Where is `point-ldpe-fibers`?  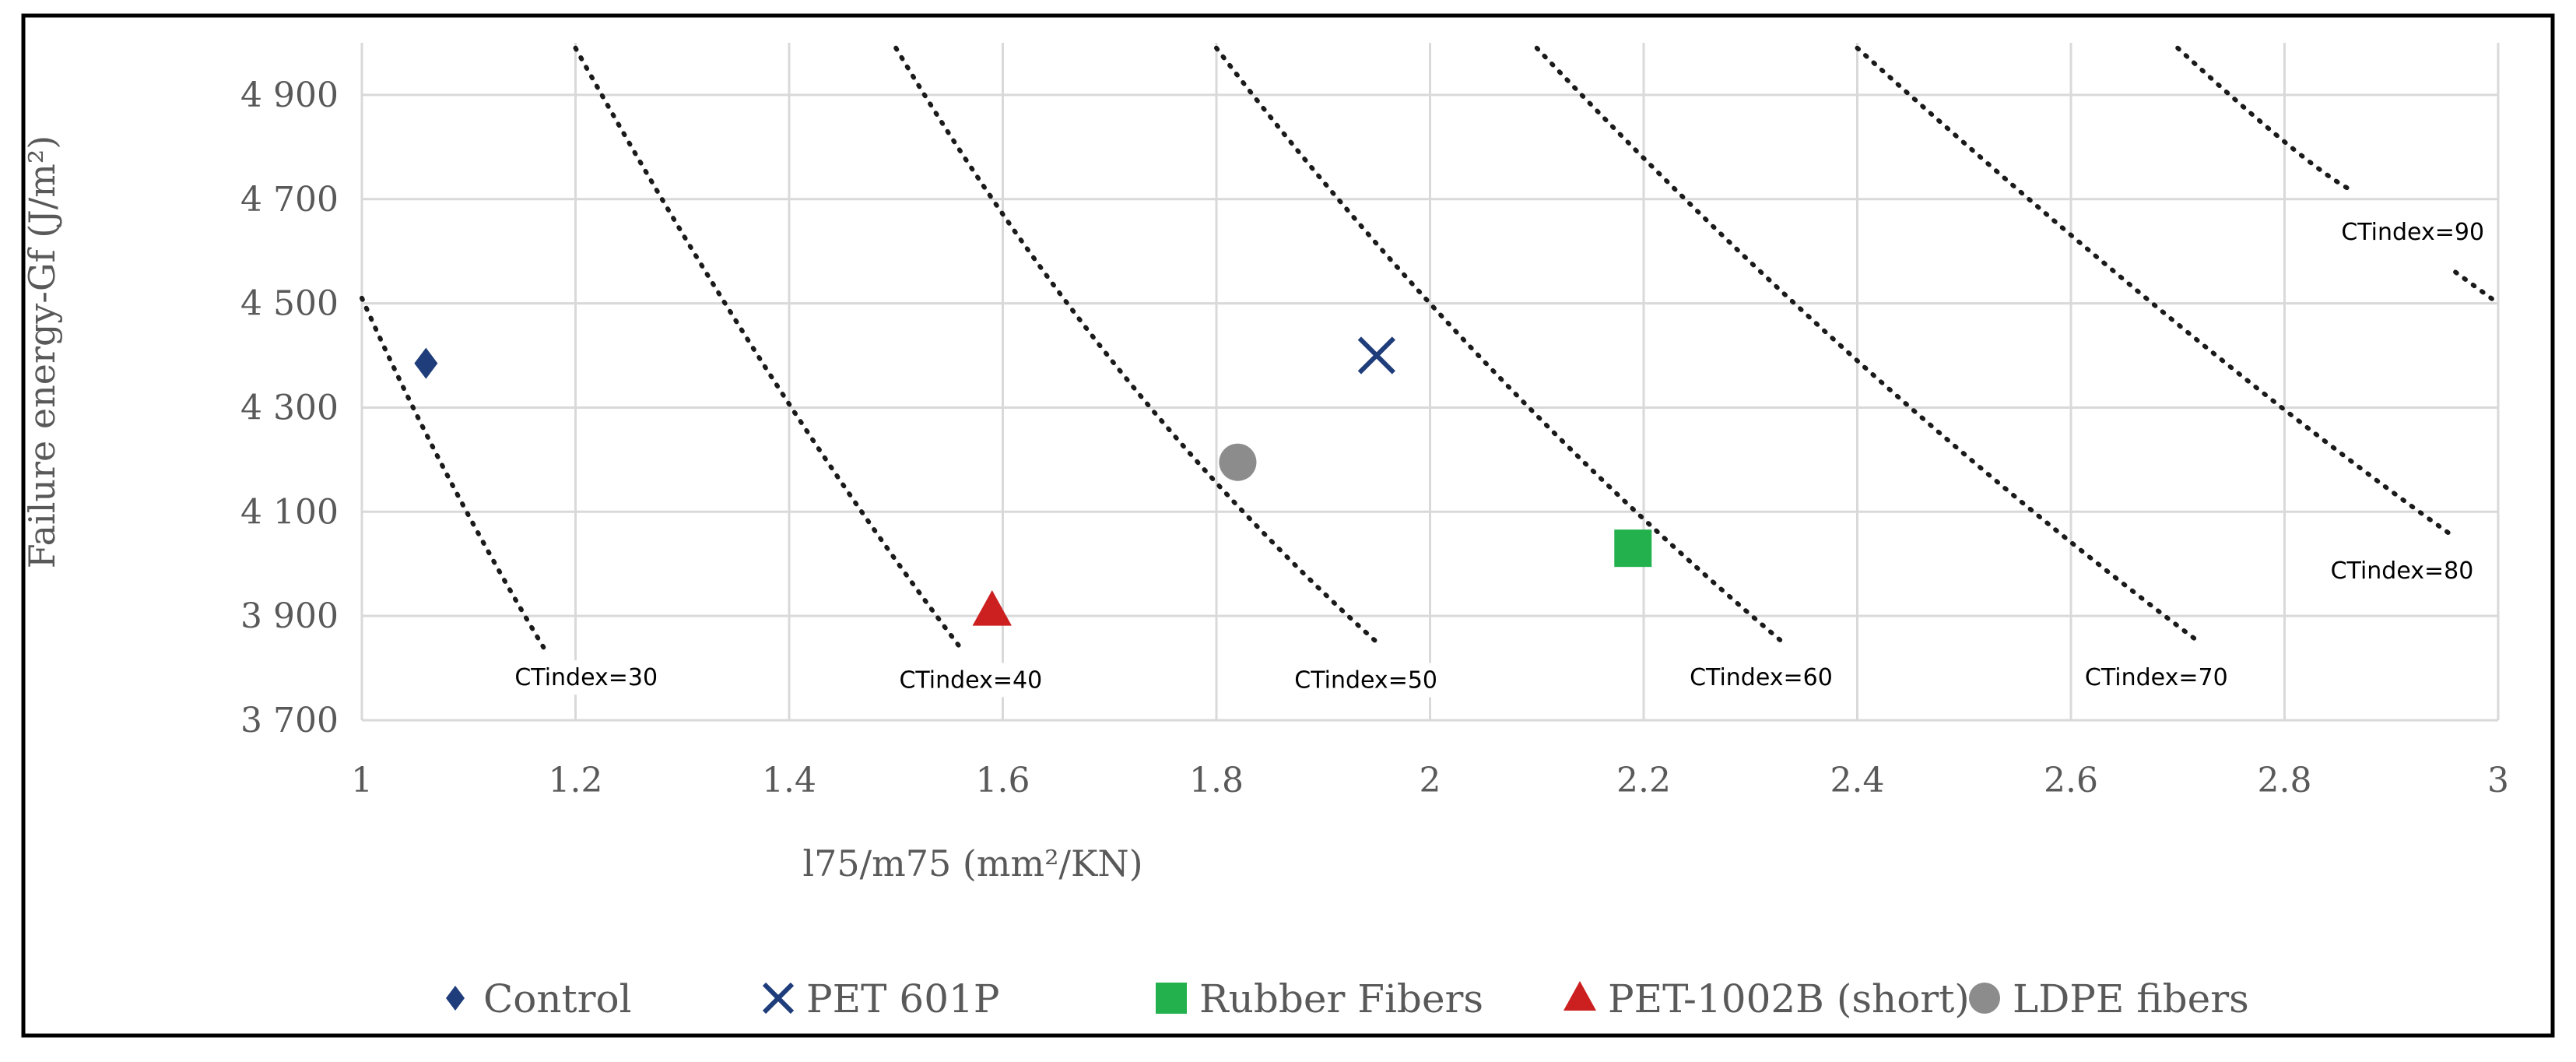 point-ldpe-fibers is located at coordinates (1238, 462).